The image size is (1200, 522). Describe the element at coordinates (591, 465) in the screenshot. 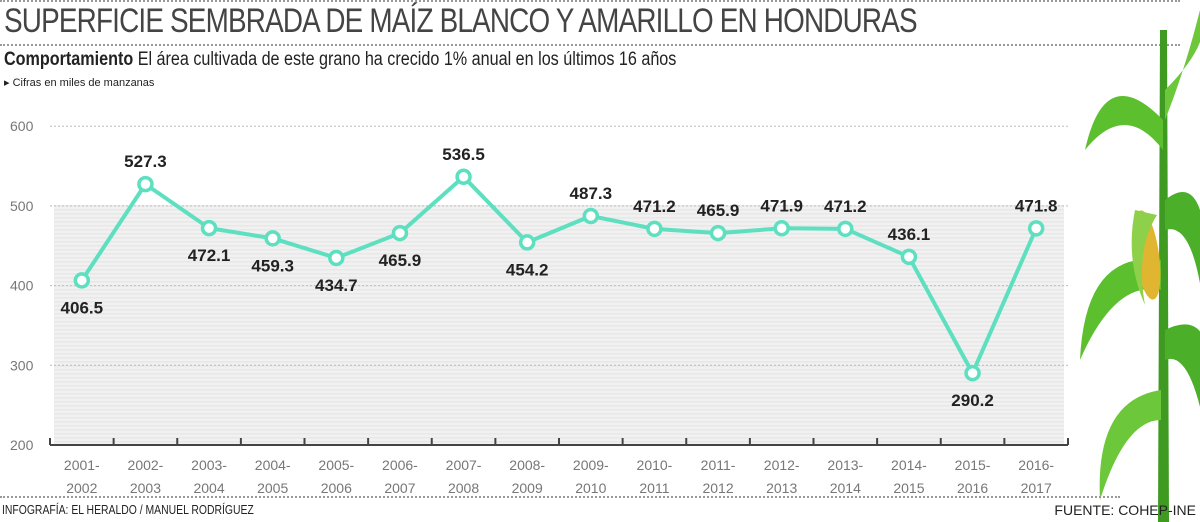

I see `x-tick-label: 2009-` at that location.